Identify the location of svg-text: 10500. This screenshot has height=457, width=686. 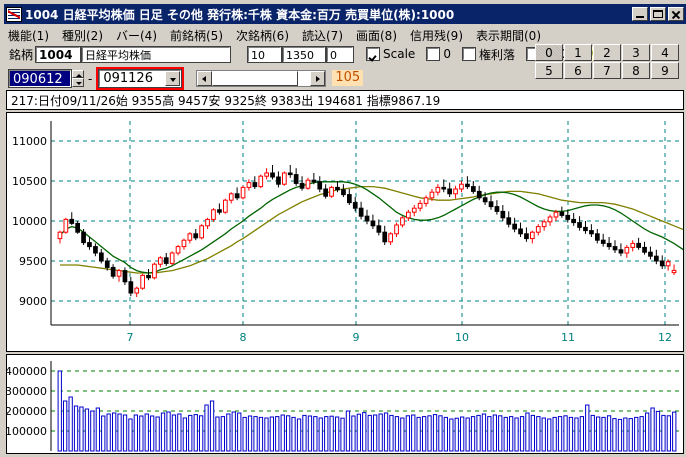
(29, 181).